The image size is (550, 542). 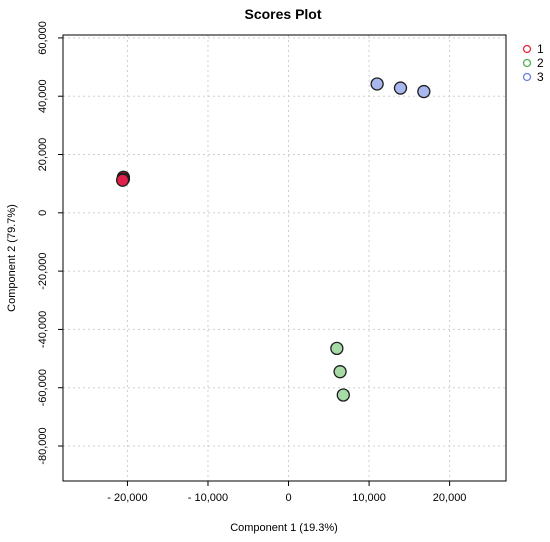 I want to click on legend-label-1: 1, so click(x=540, y=49).